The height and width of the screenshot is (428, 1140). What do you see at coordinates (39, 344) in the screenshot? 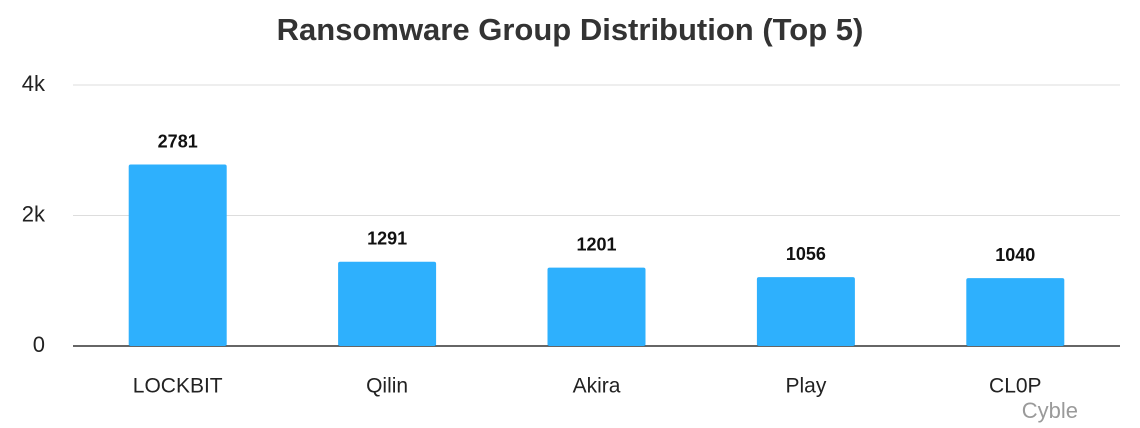
I see `y-tick-label: 0` at bounding box center [39, 344].